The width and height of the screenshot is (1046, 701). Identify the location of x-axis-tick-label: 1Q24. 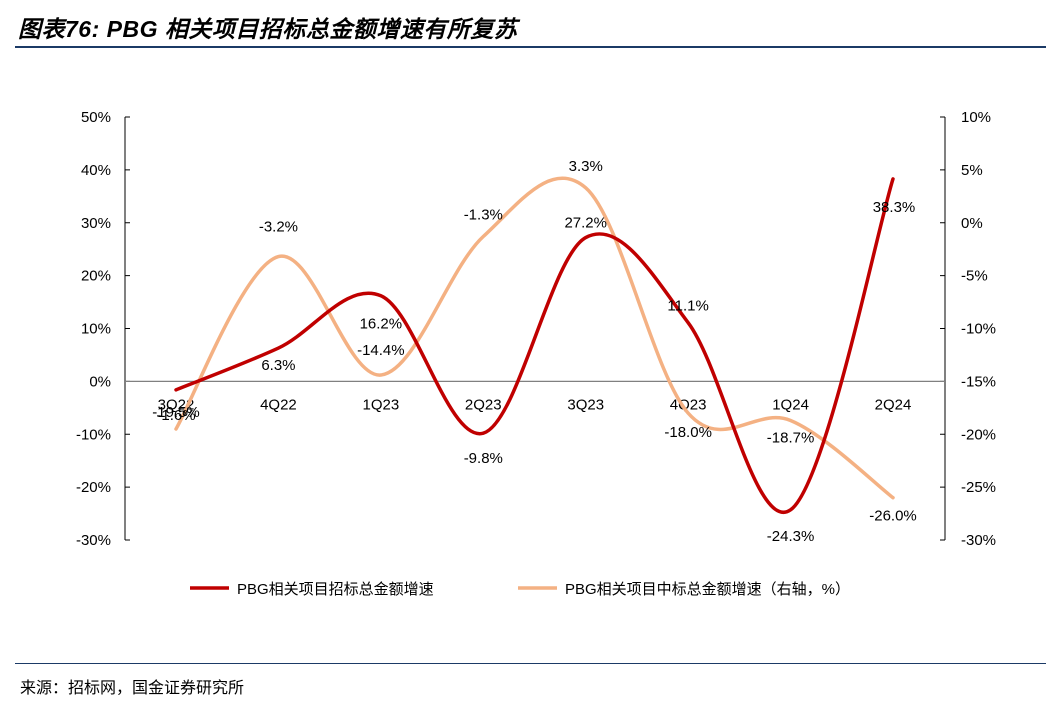
(790, 404).